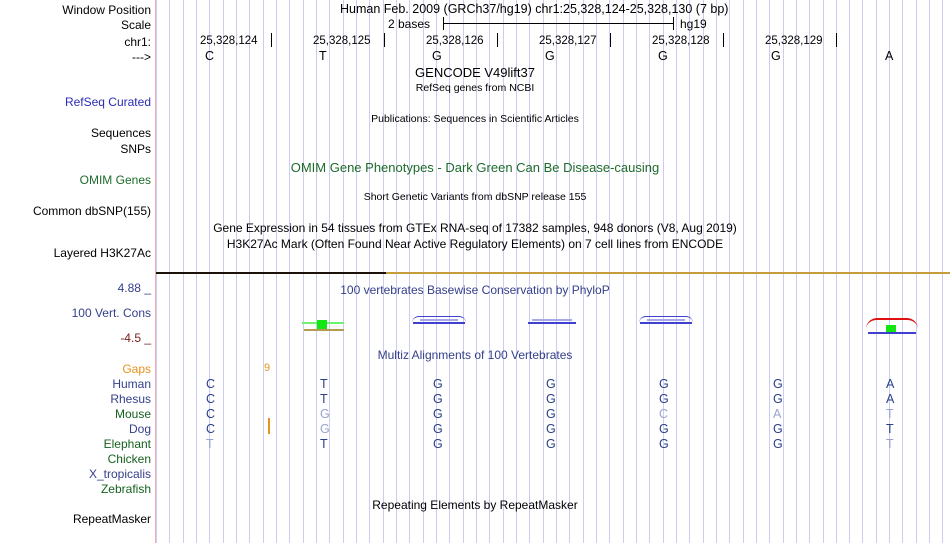 This screenshot has width=950, height=543. What do you see at coordinates (141, 57) in the screenshot?
I see `track-label-track: --->` at bounding box center [141, 57].